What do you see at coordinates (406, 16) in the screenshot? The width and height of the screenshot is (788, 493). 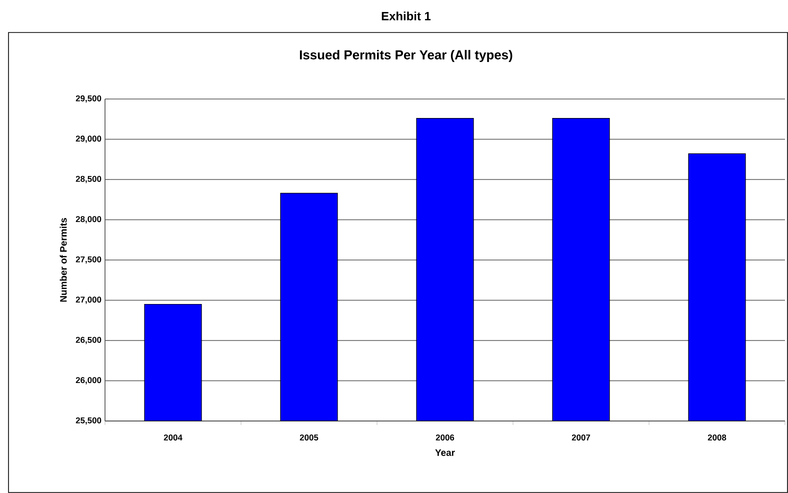 I see `chart-title: Exhibit 1` at bounding box center [406, 16].